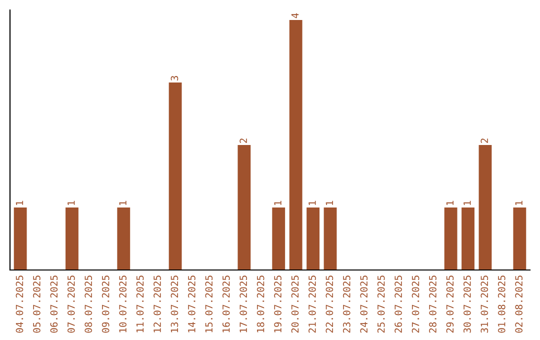  I want to click on x-tick-label: 28.07.2025, so click(432, 304).